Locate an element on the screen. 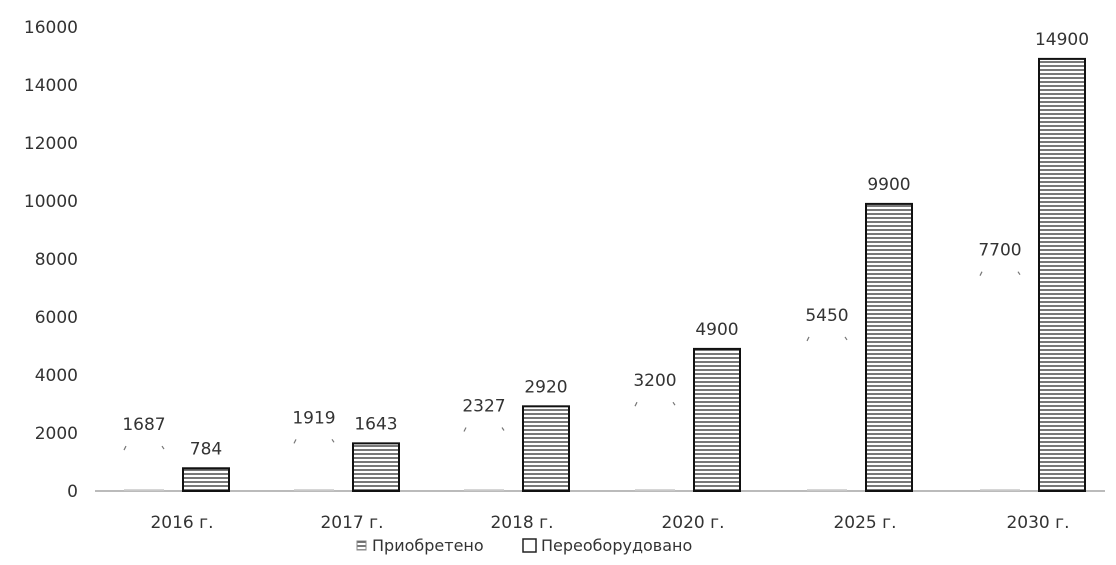 The image size is (1116, 565). y-tick-label: 16000 is located at coordinates (51, 28).